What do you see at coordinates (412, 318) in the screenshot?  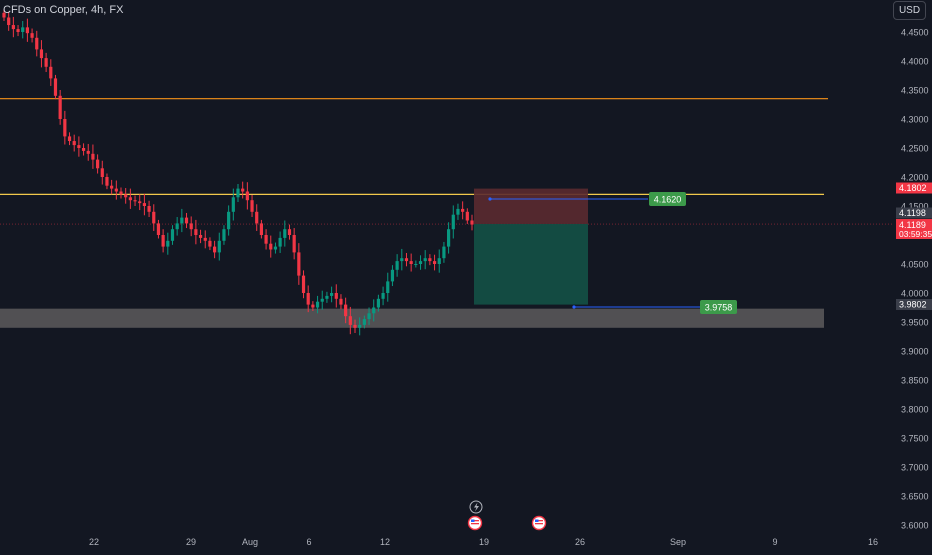 I see `support-zone` at bounding box center [412, 318].